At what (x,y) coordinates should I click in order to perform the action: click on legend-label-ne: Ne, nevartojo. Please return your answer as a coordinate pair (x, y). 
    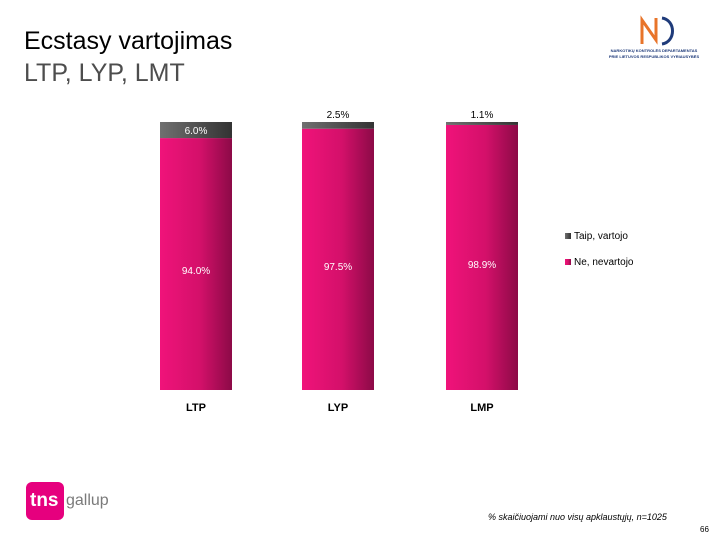
    Looking at the image, I should click on (604, 262).